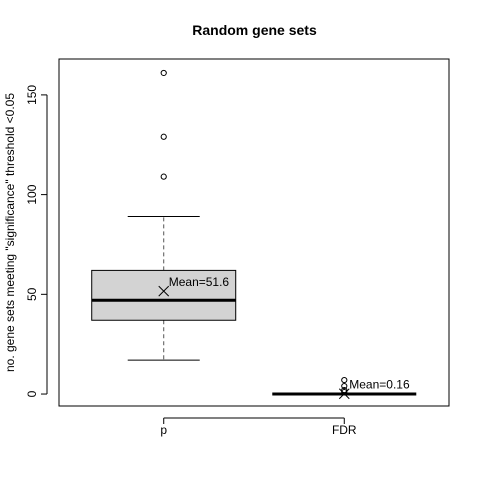  What do you see at coordinates (344, 430) in the screenshot?
I see `x-tick-label: FDR` at bounding box center [344, 430].